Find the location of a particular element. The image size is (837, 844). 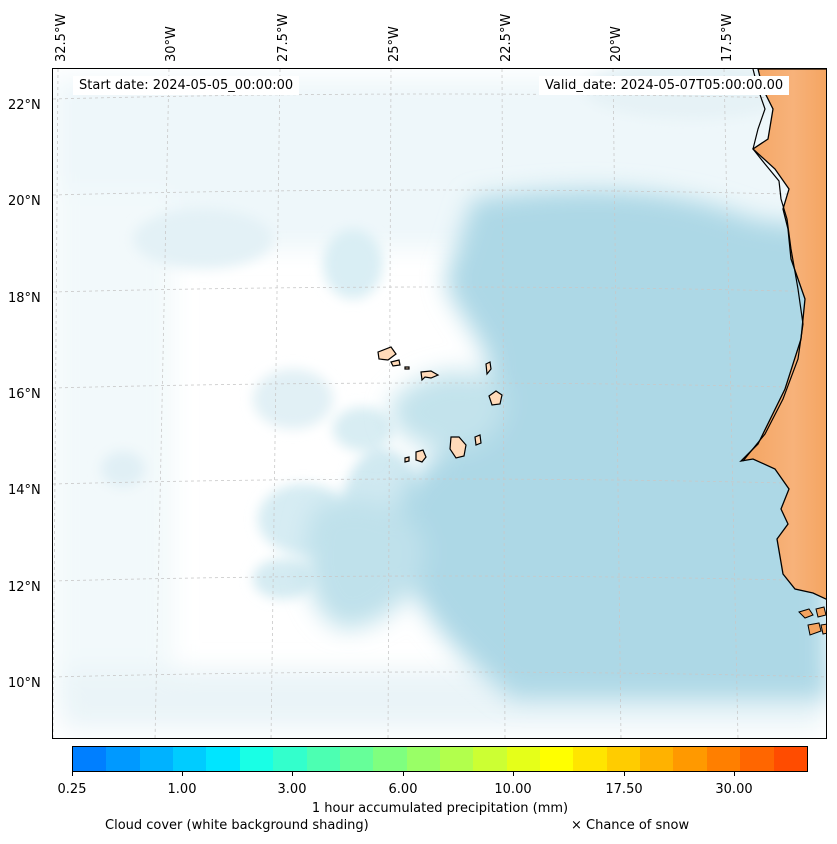

island-brava is located at coordinates (407, 459).